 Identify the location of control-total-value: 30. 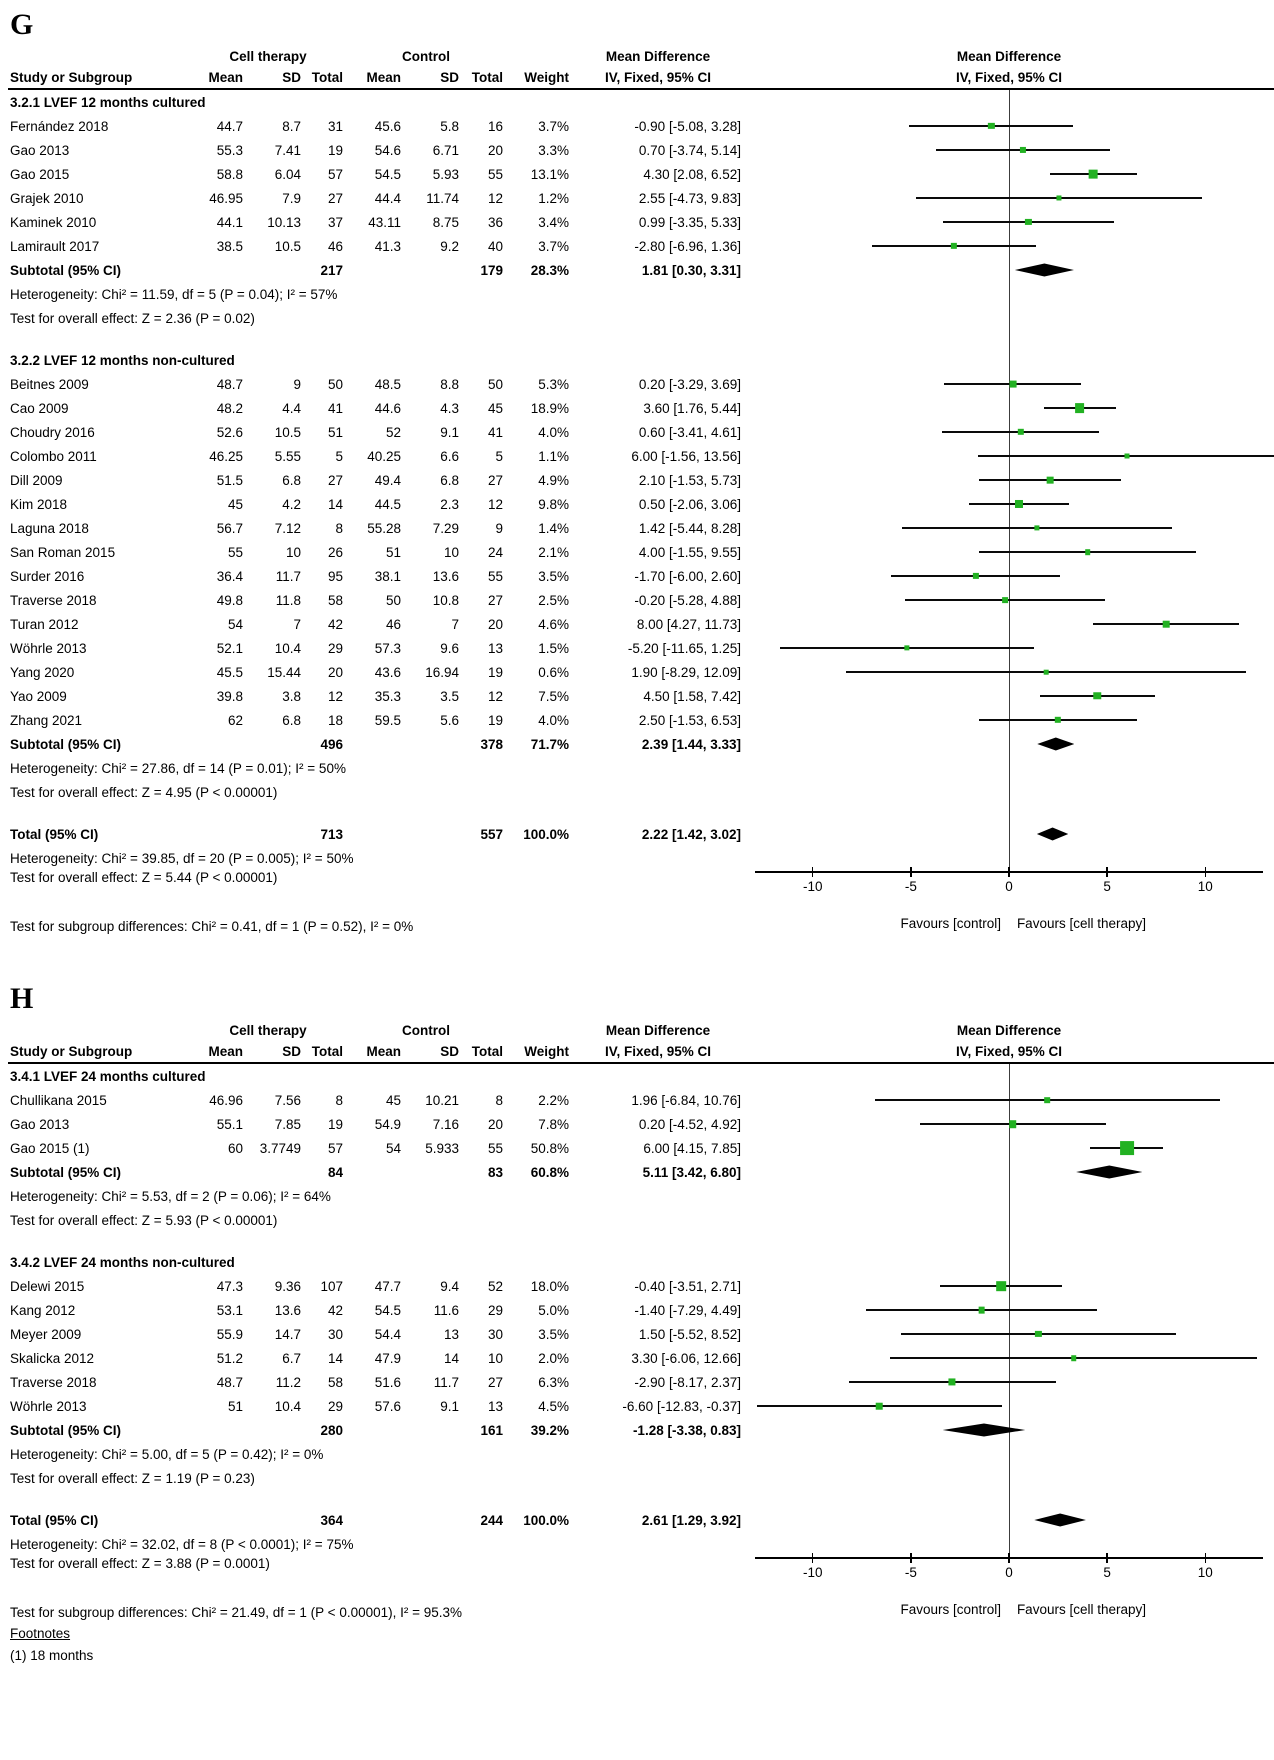
(495, 1334).